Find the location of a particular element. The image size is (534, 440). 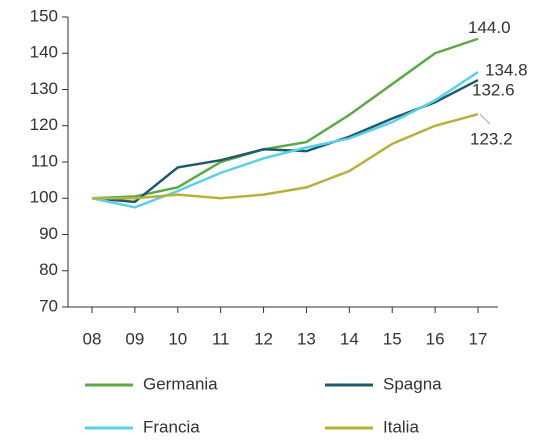

y-tick-label: 110 is located at coordinates (44, 160).